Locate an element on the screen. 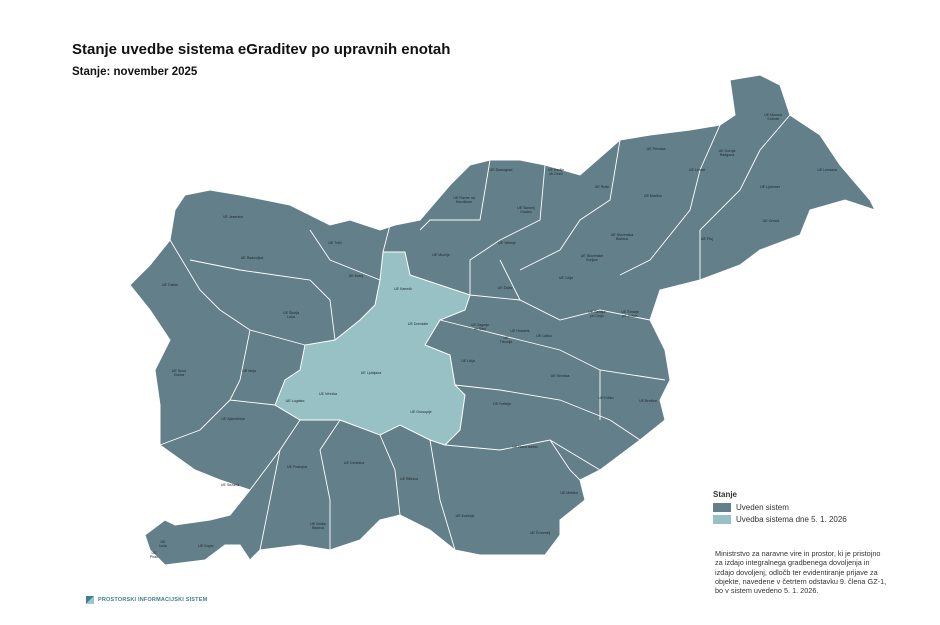  unit-label: UE Tržič is located at coordinates (335, 243).